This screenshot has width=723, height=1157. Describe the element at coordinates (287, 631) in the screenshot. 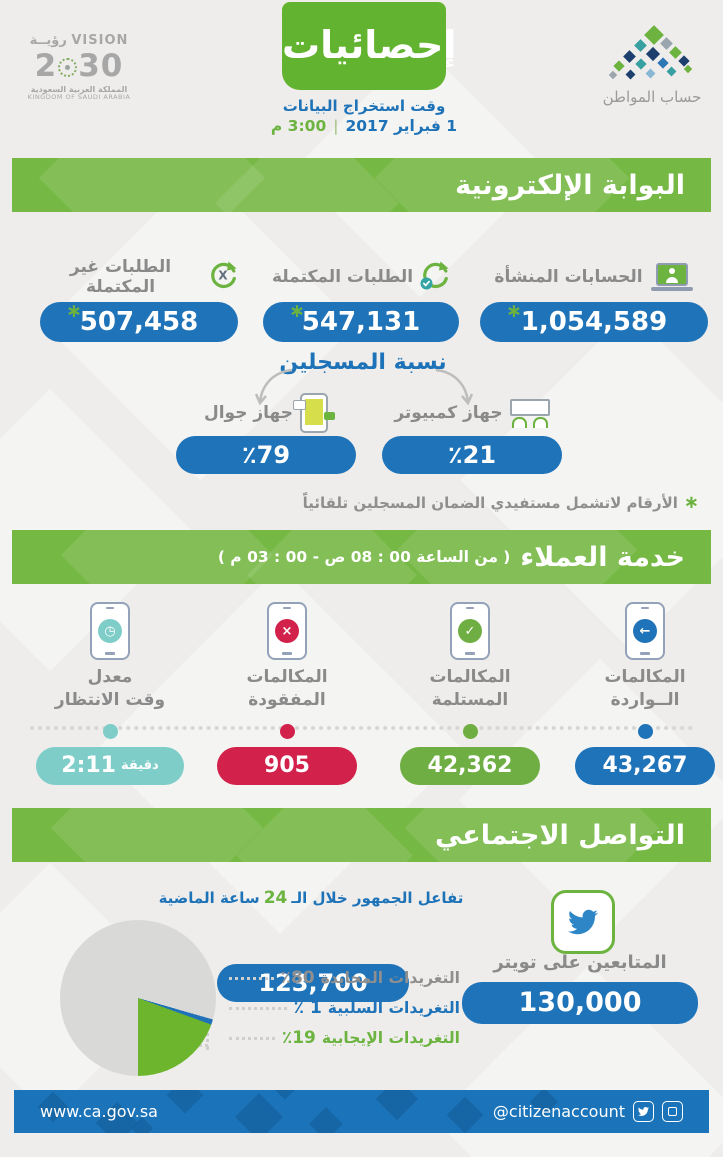

I see `phone-missed-icon: ×` at that location.